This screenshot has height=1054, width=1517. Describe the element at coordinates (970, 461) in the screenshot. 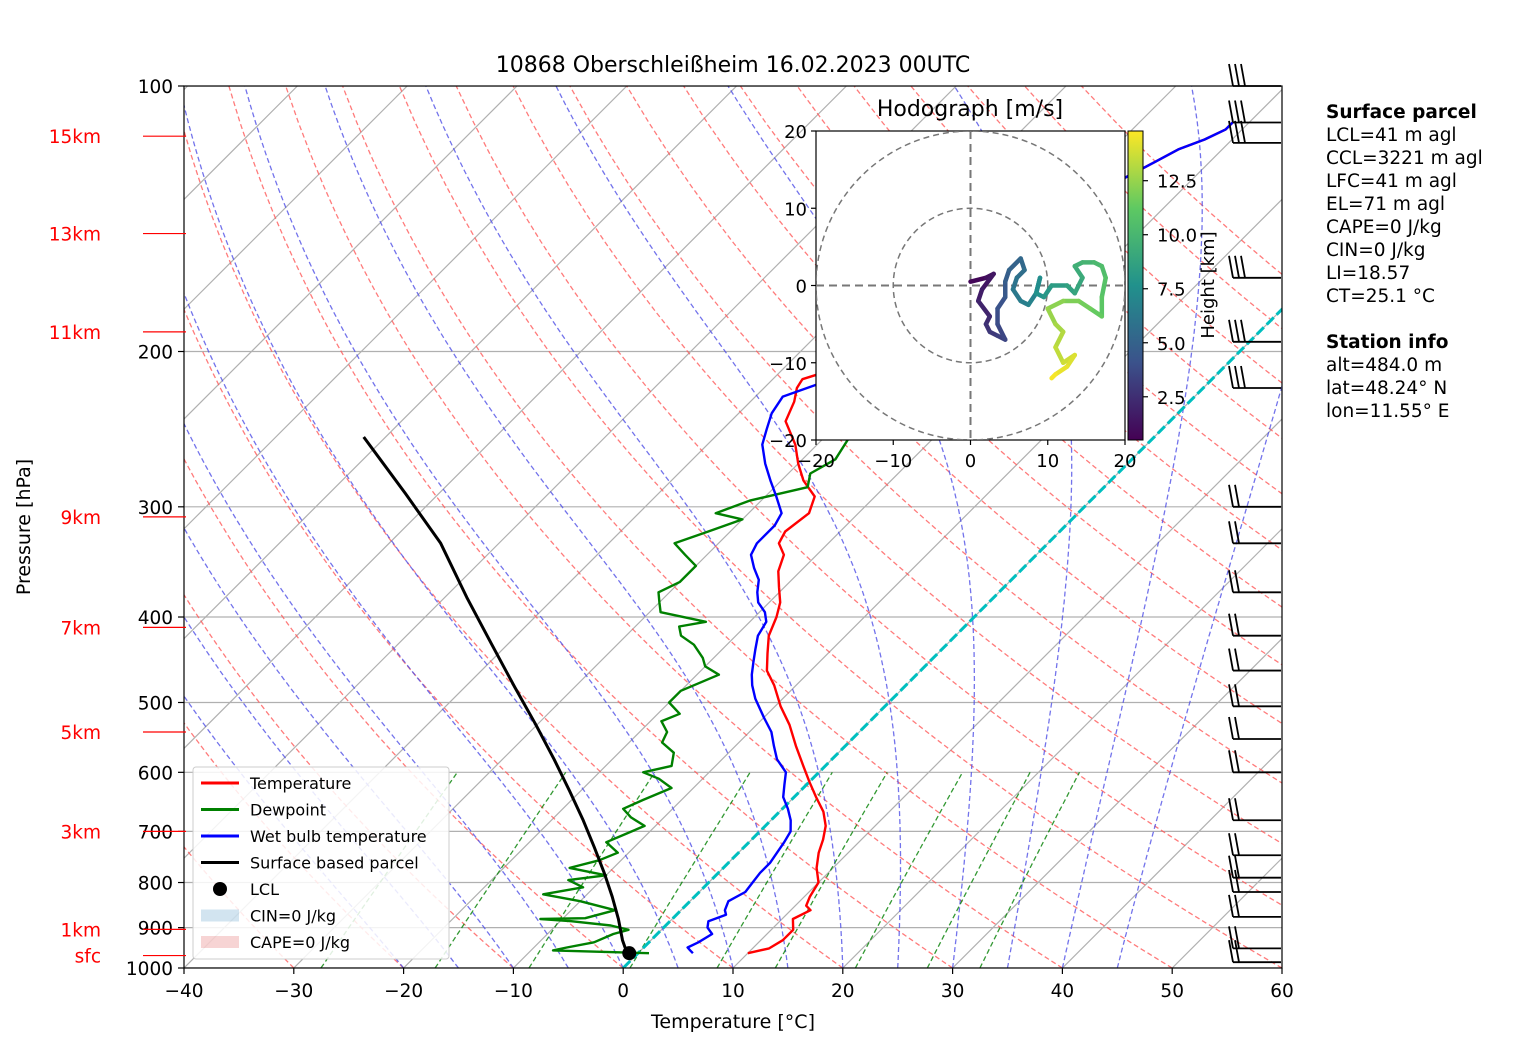

I see `hodograph-x-tick-label: 0` at that location.